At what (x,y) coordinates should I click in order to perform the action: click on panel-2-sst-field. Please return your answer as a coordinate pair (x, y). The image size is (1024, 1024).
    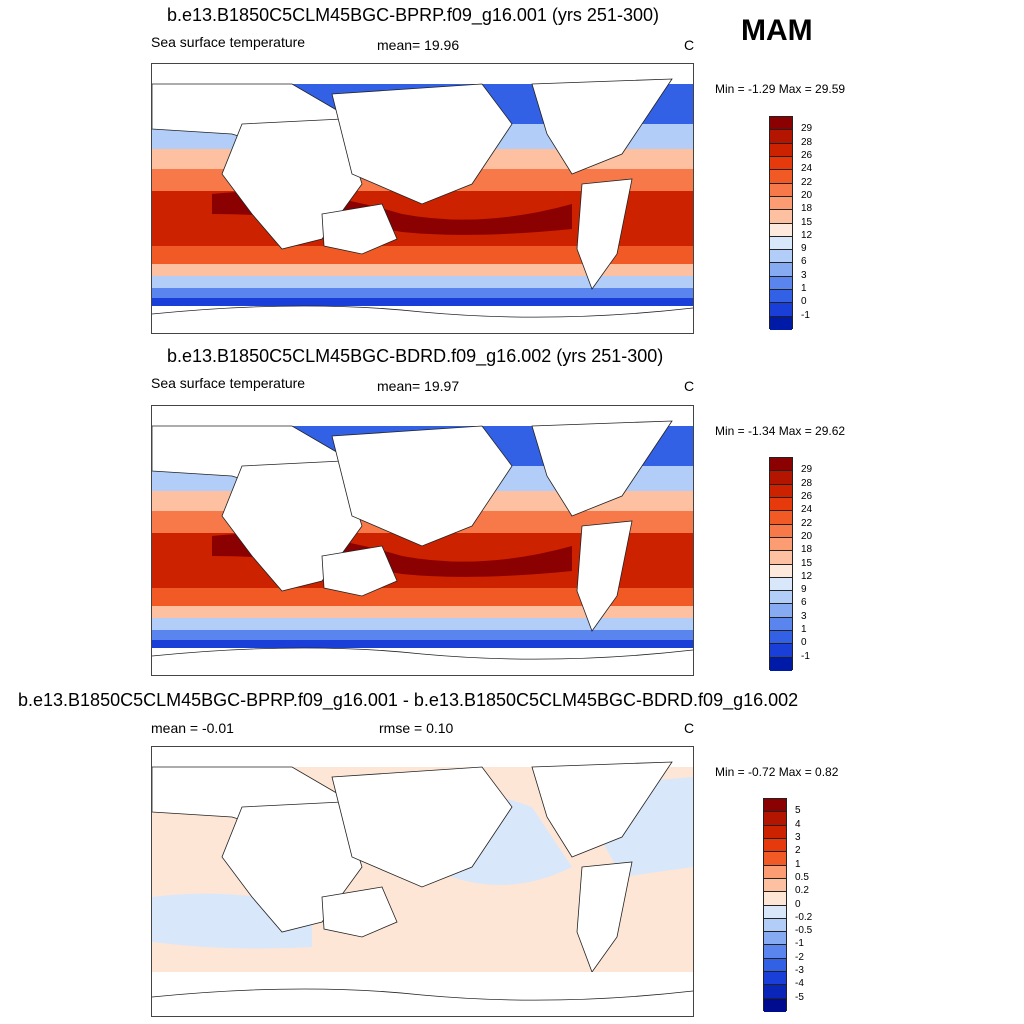
    Looking at the image, I should click on (422, 540).